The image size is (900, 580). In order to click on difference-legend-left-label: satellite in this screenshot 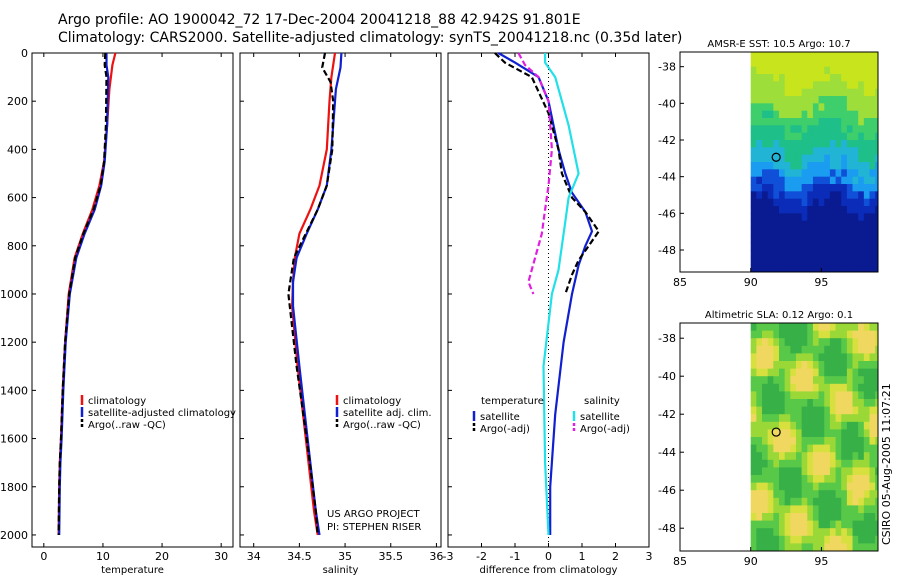, I will do `click(500, 417)`.